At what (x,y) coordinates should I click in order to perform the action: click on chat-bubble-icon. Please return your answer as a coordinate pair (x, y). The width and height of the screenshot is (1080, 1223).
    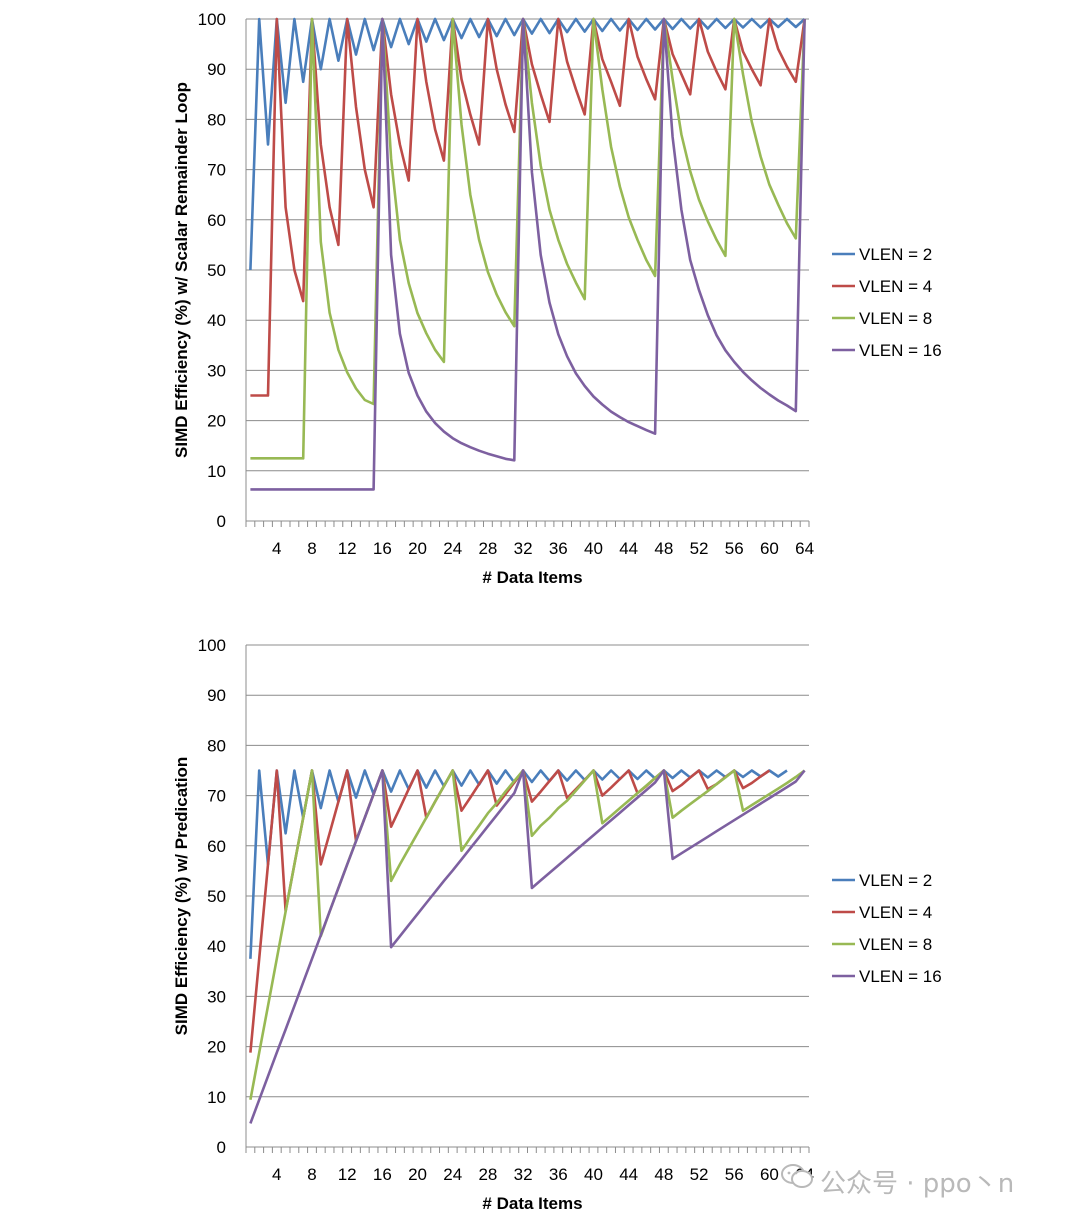
    Looking at the image, I should click on (797, 1181).